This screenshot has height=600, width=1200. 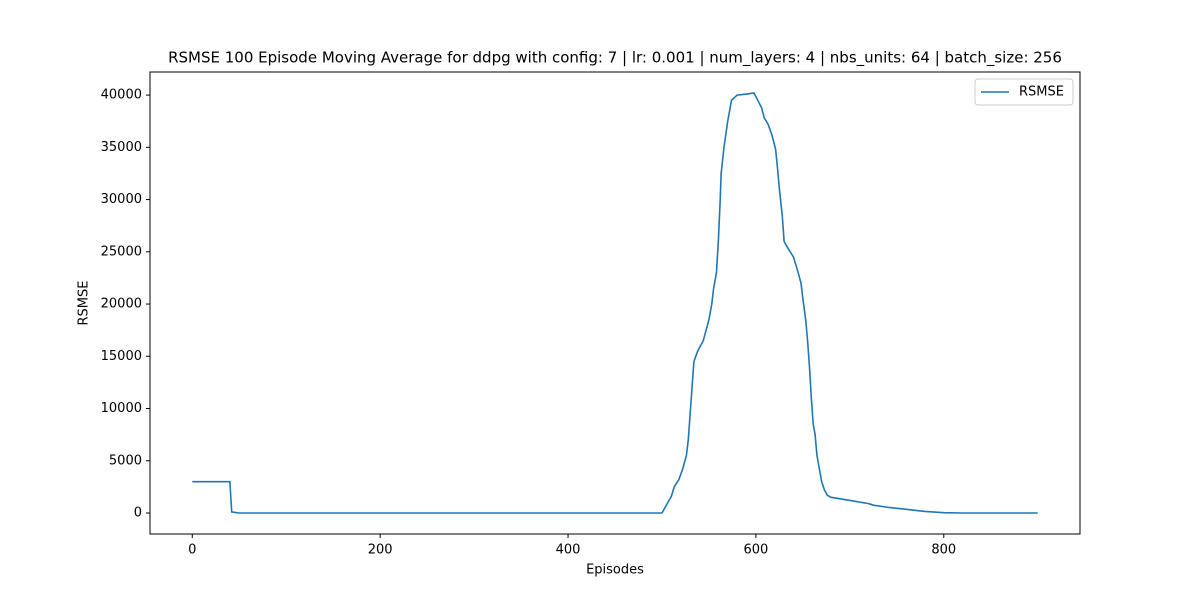 I want to click on y-tick-label: 0, so click(x=138, y=513).